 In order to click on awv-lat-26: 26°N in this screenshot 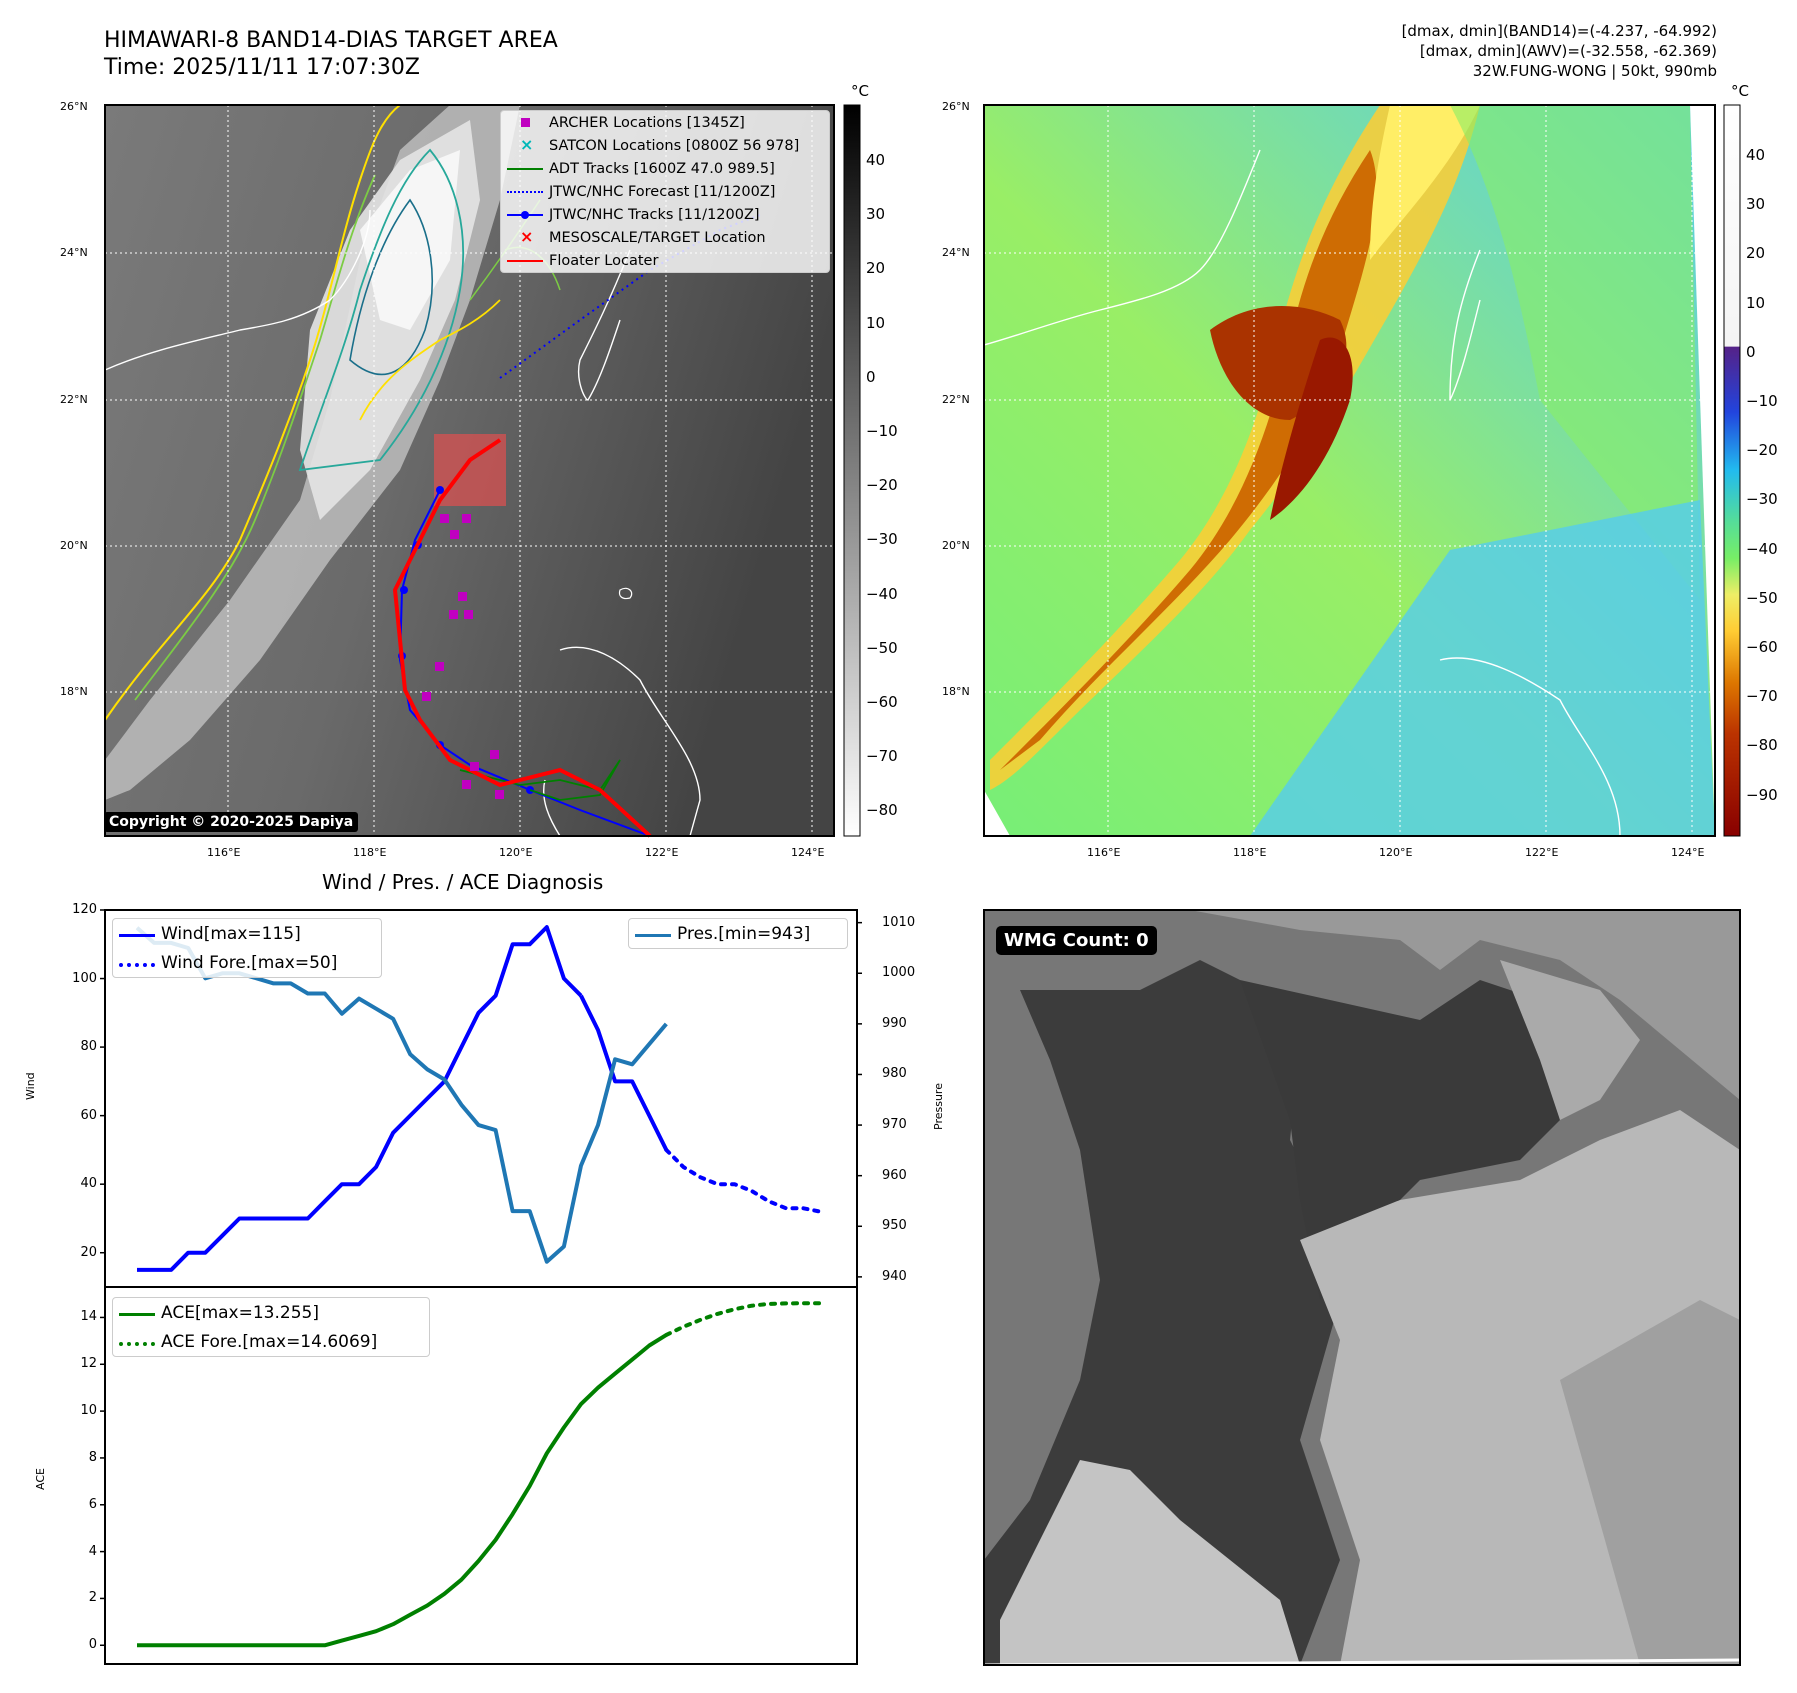, I will do `click(956, 106)`.